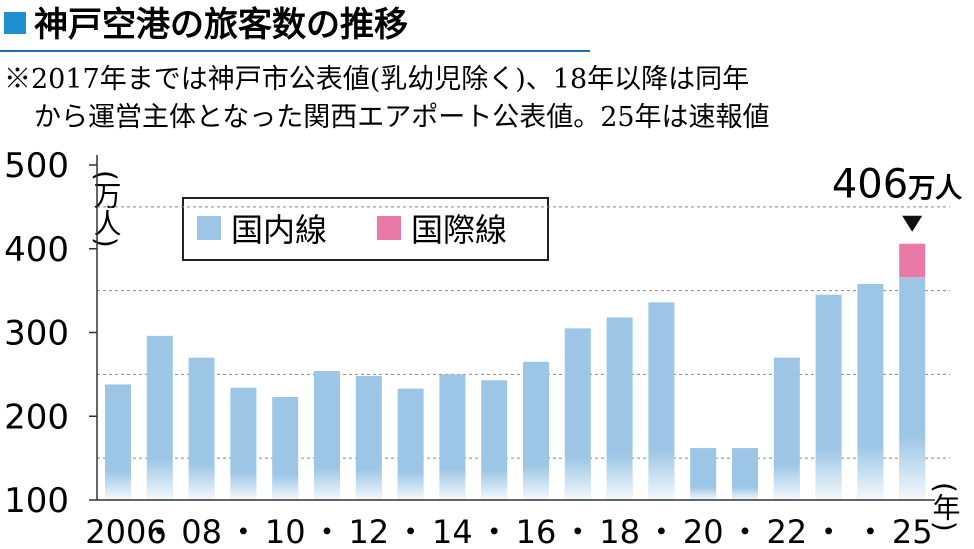  Describe the element at coordinates (36, 334) in the screenshot. I see `y-tick-label: 300` at that location.